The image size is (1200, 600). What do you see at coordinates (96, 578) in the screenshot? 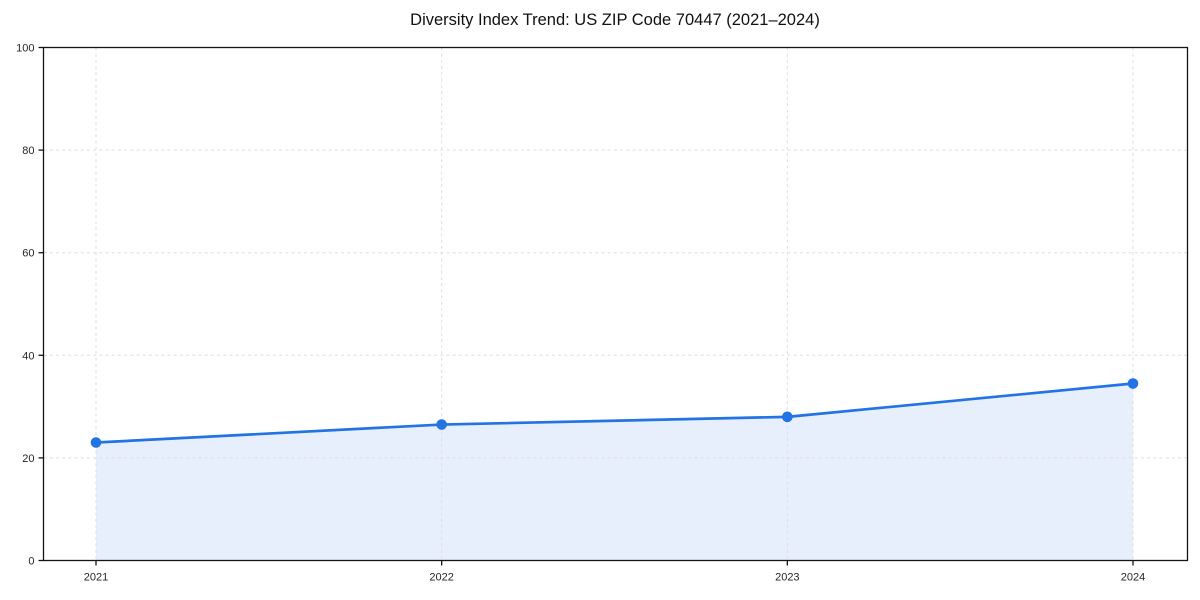
I see `x-axis-tick-label: 2021` at bounding box center [96, 578].